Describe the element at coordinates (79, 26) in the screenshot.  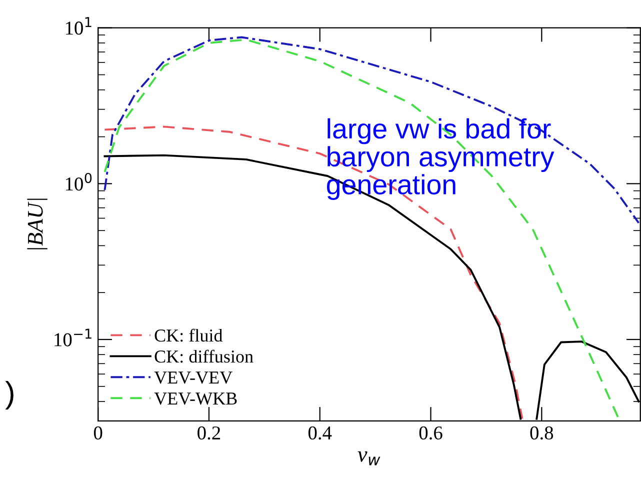
I see `y-tick-label: 10$^{1}$` at that location.